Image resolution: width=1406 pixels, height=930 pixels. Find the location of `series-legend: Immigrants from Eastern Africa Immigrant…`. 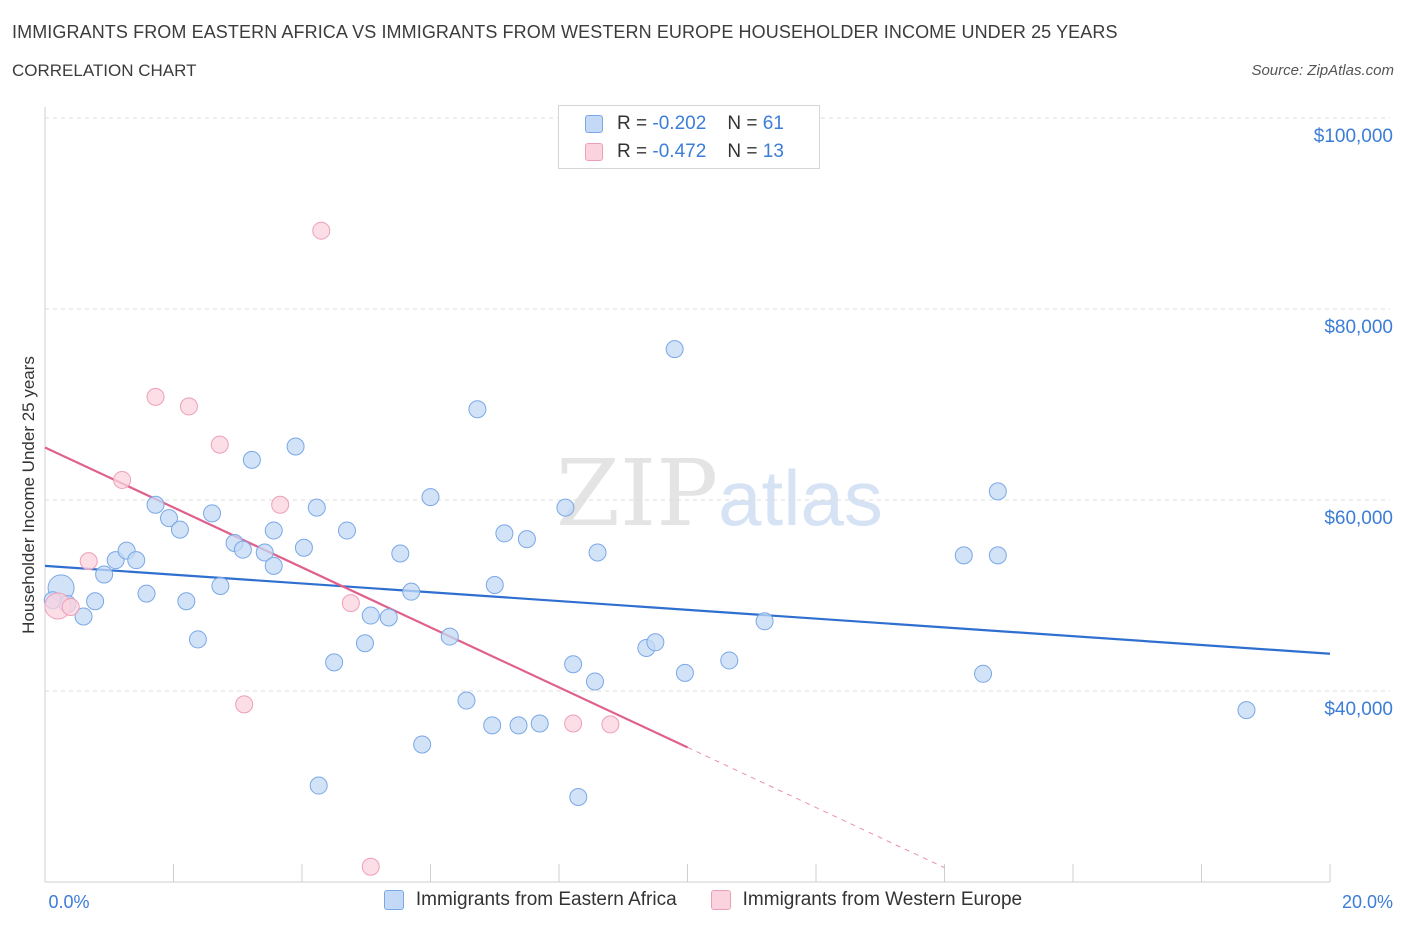

series-legend: Immigrants from Eastern Africa Immigrant… is located at coordinates (703, 900).